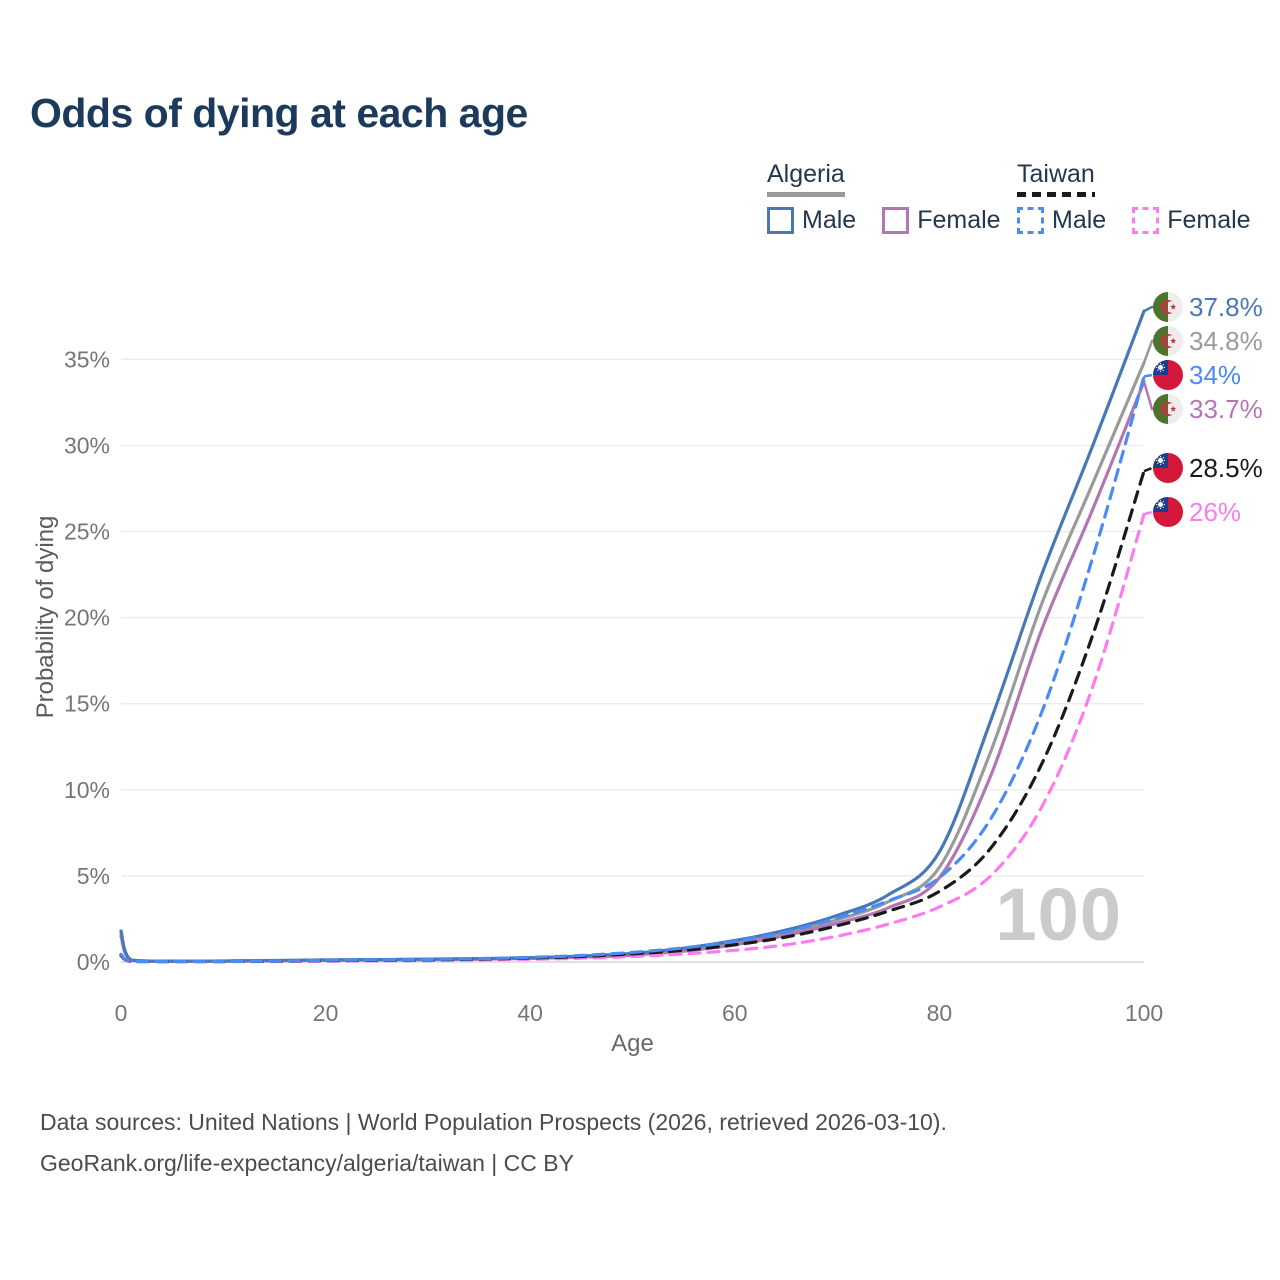 The image size is (1280, 1280). Describe the element at coordinates (940, 1013) in the screenshot. I see `x-tick-label: 80` at that location.